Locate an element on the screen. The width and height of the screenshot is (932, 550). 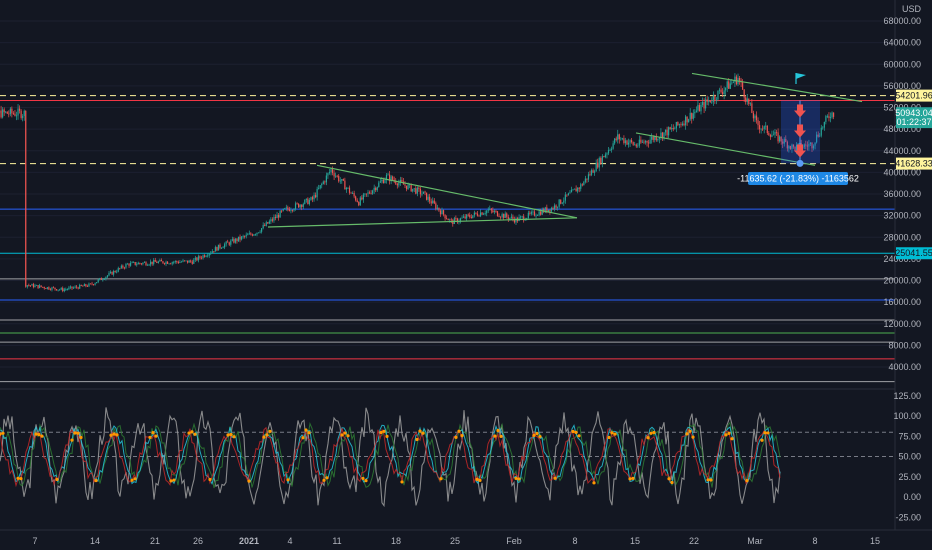
oscillator-axis: 125.00 100.00 75.00 50.00 25.00 0.00 -25.00 is located at coordinates (907, 457).